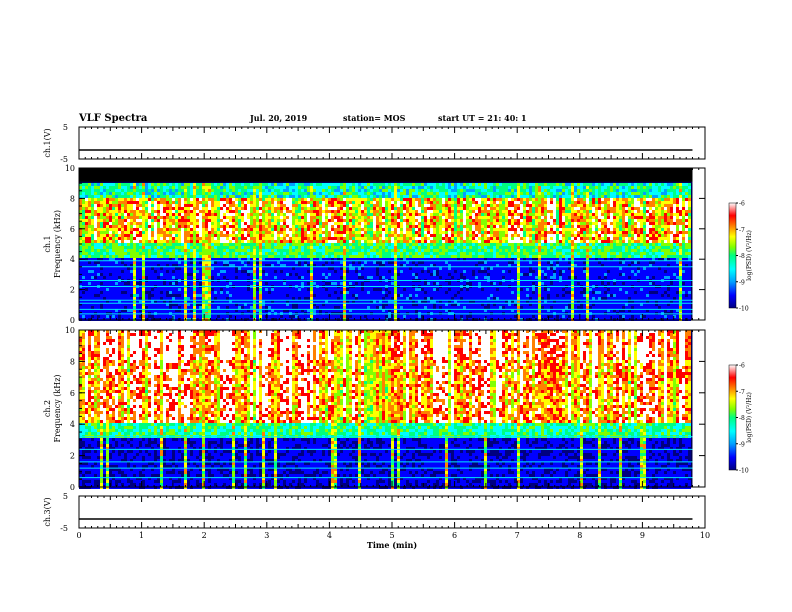 The height and width of the screenshot is (612, 792). Describe the element at coordinates (266, 535) in the screenshot. I see `time-axis-tick-label-3: 3` at that location.